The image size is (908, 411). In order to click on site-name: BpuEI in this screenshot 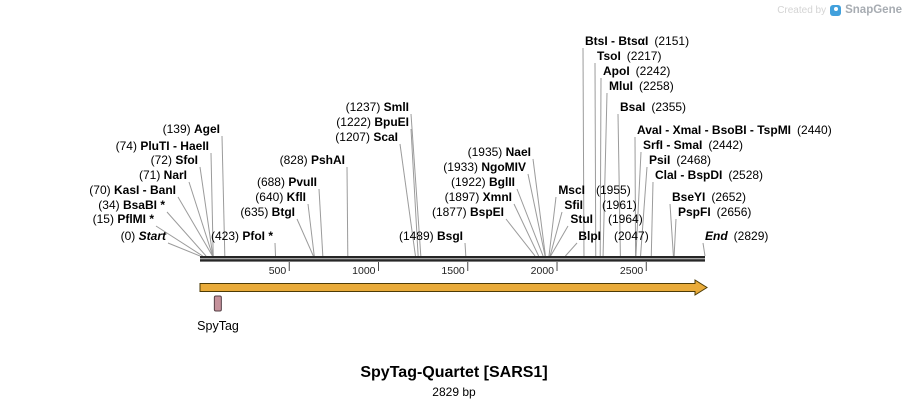, I will do `click(391, 122)`.